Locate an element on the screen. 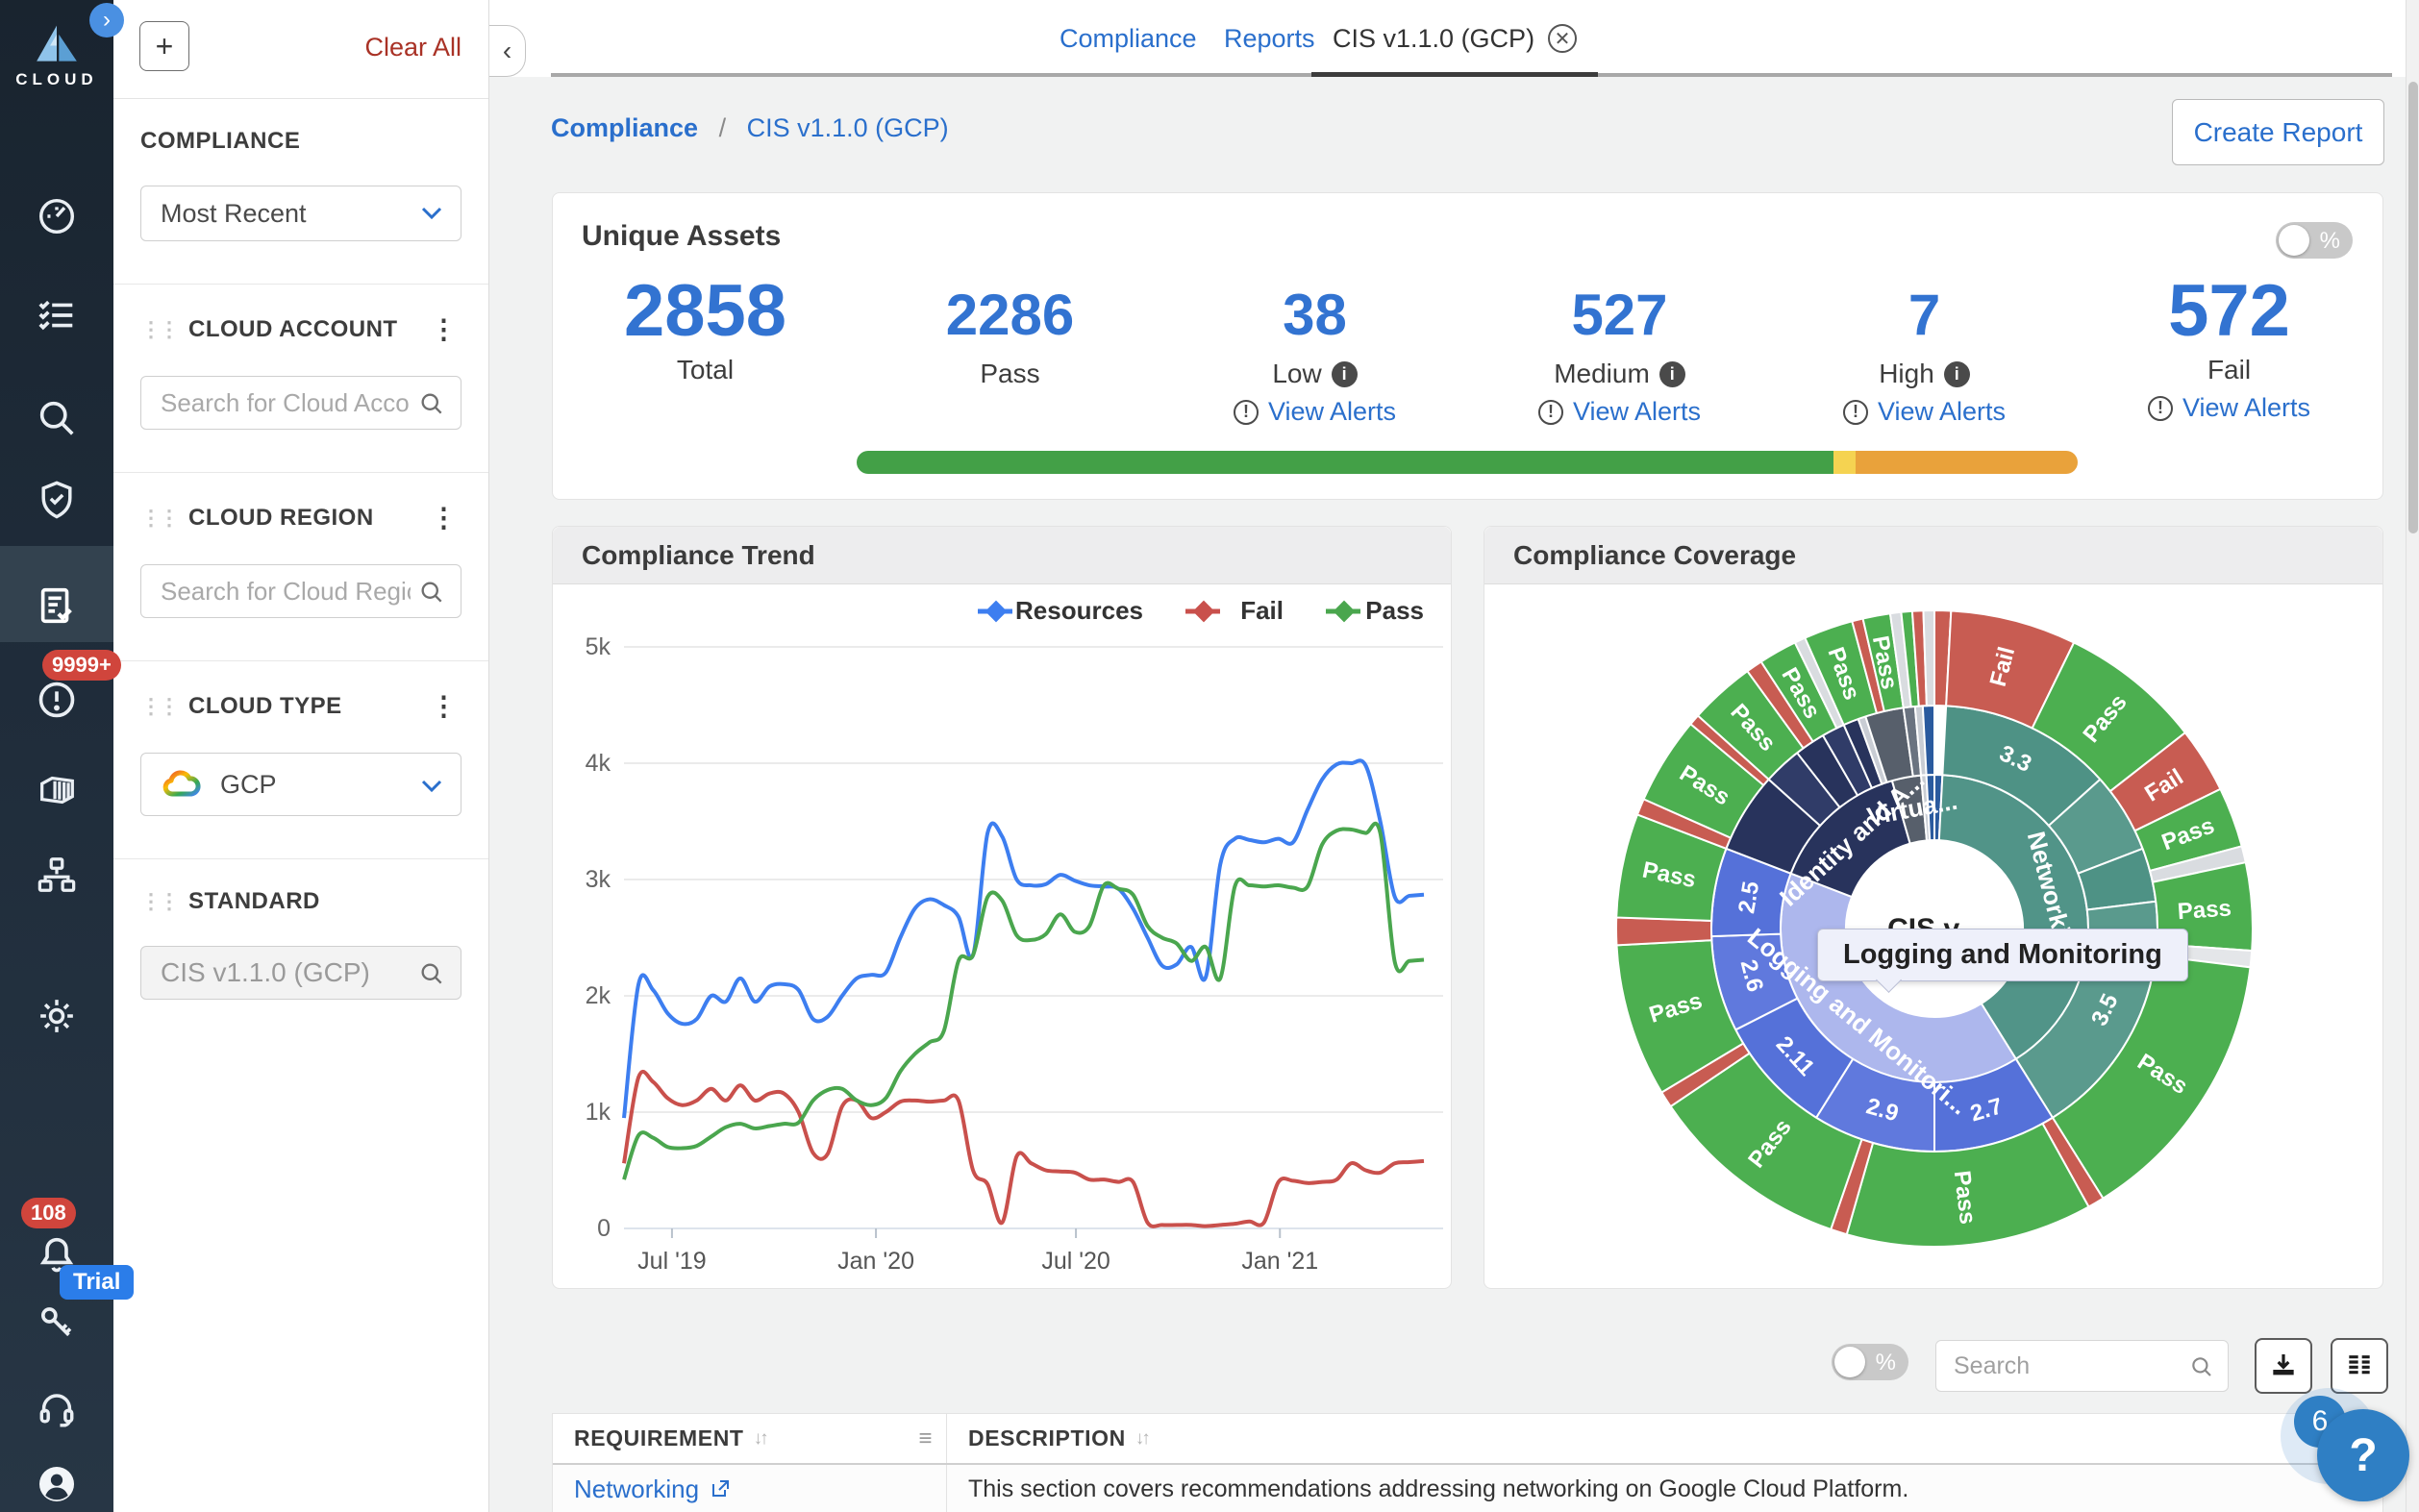  gear-icon is located at coordinates (57, 1016).